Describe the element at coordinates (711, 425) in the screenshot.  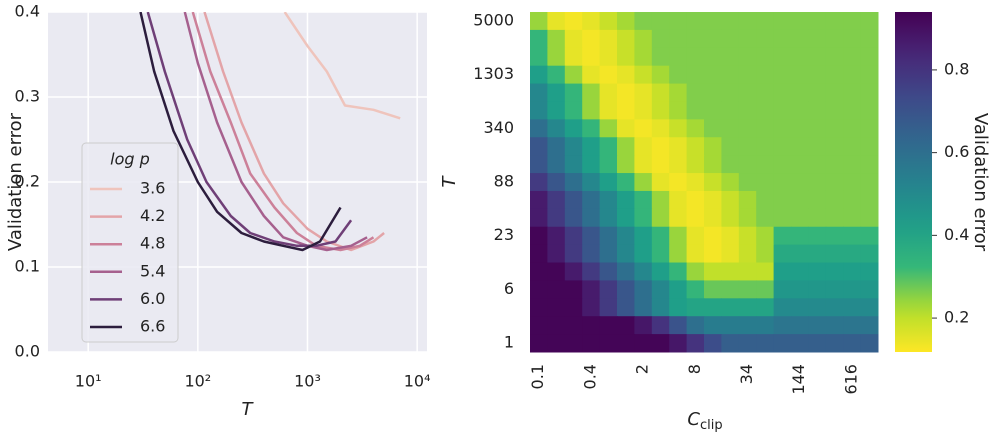
I see `x-label-sub: clip` at that location.